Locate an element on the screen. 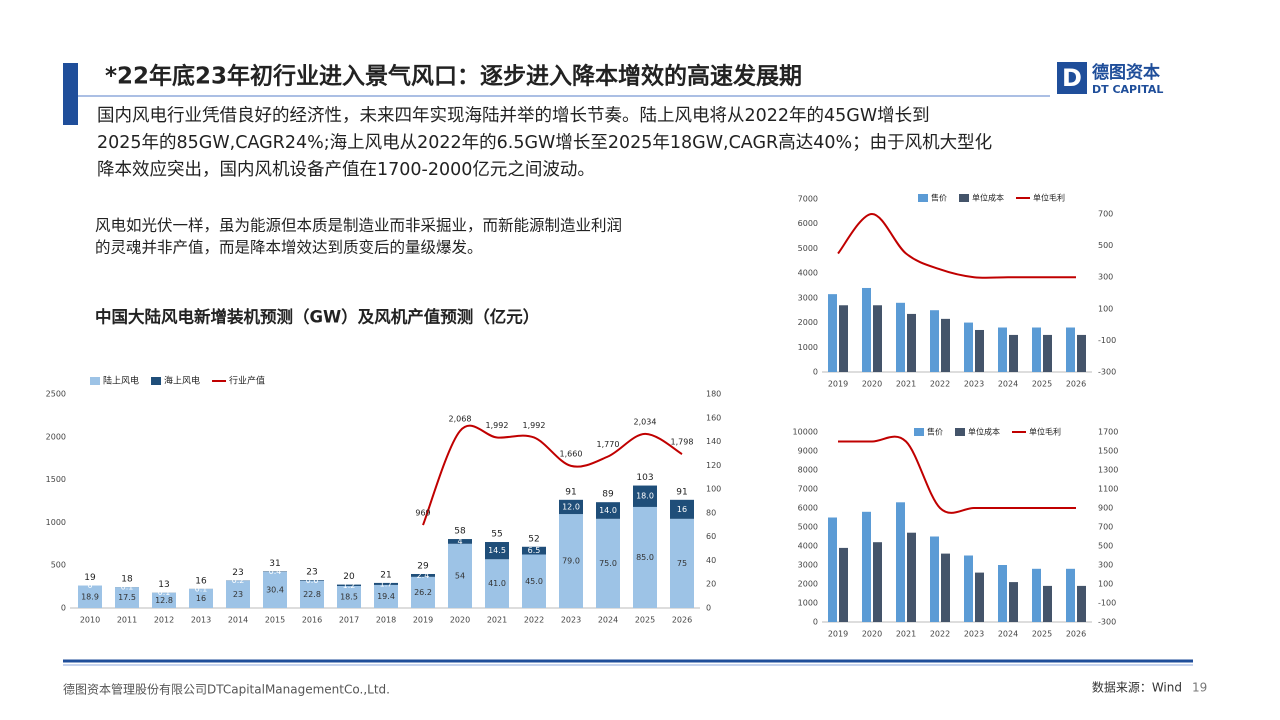  bar-value-label: 14.0 is located at coordinates (608, 510).